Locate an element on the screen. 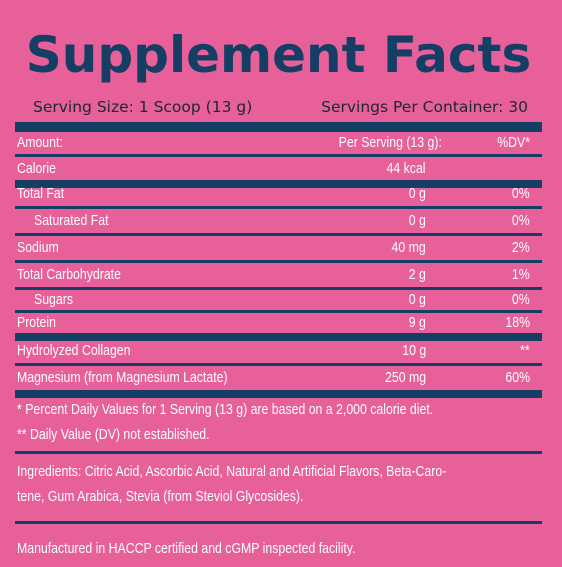 Image resolution: width=562 pixels, height=567 pixels. nutrient-dv: 18% is located at coordinates (517, 322).